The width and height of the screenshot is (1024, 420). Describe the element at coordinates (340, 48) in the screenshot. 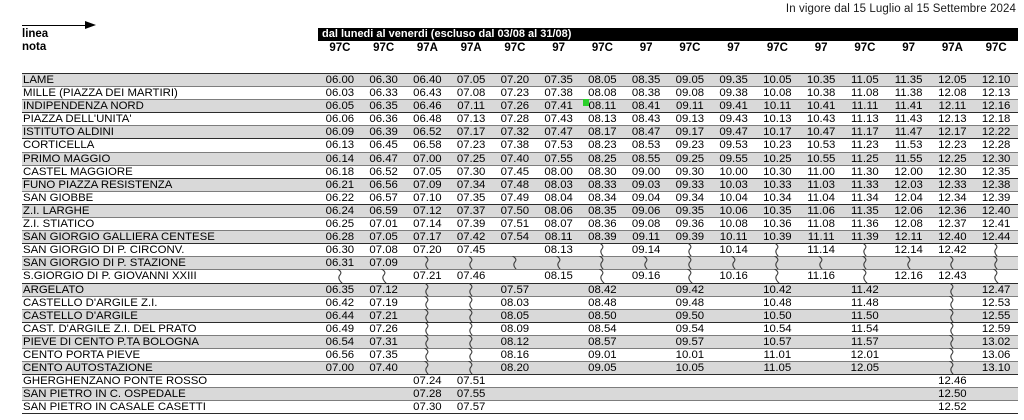

I see `line-code-0: 97C` at that location.